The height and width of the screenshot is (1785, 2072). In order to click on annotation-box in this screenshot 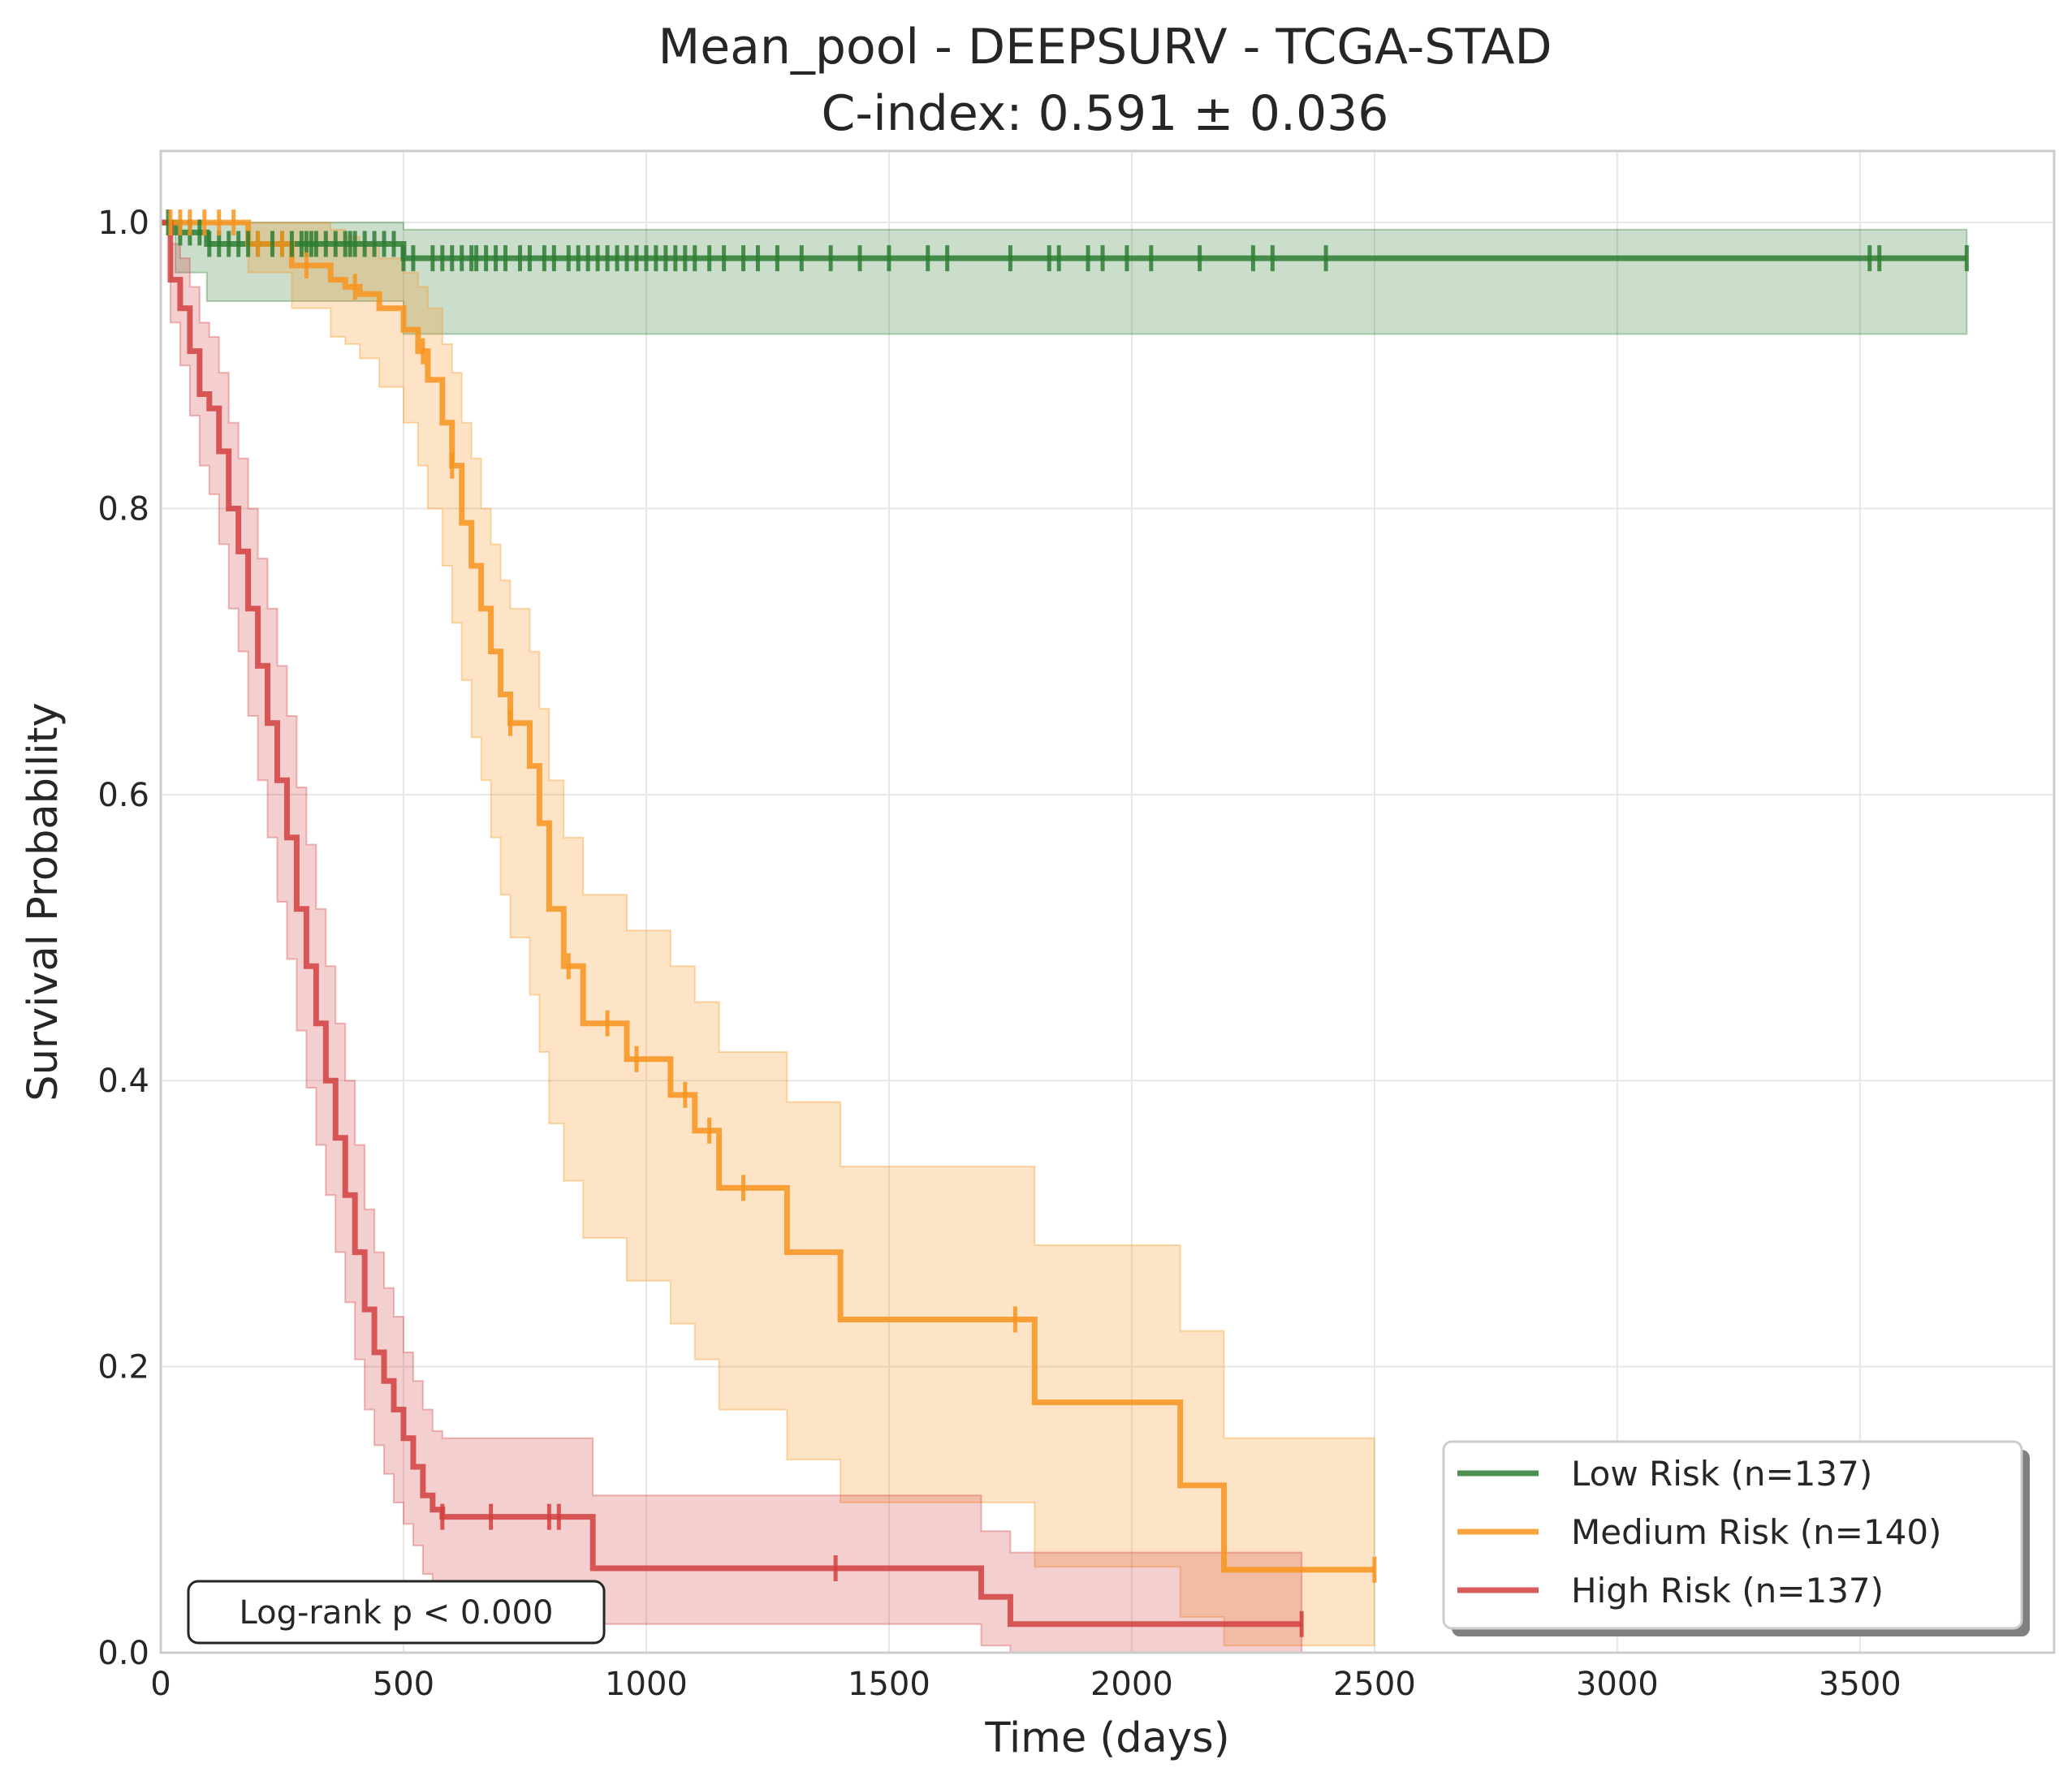, I will do `click(396, 1613)`.